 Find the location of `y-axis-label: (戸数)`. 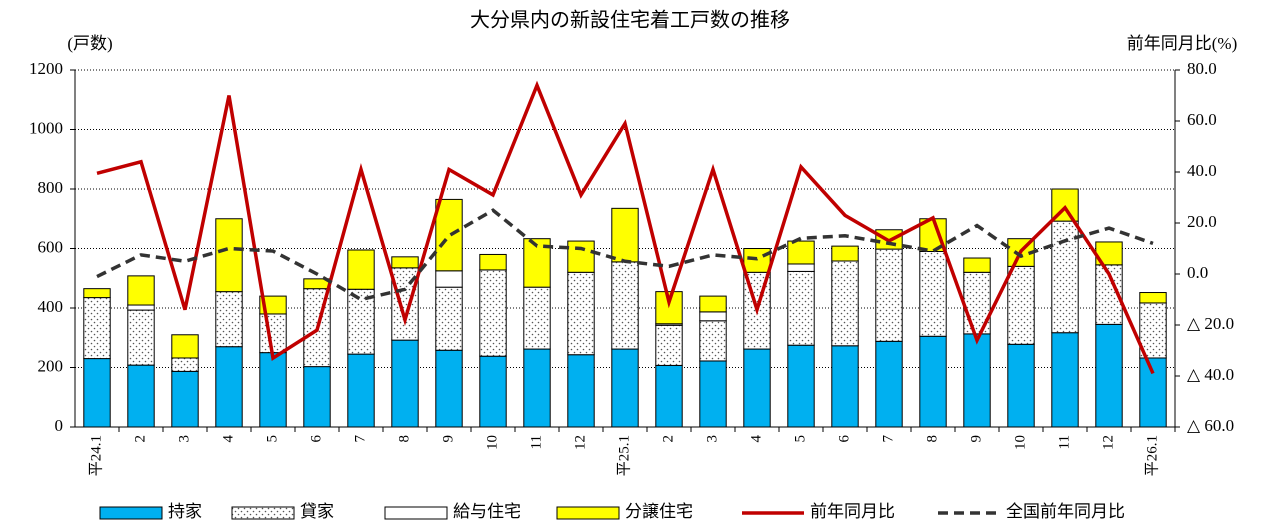

y-axis-label: (戸数) is located at coordinates (89, 43).